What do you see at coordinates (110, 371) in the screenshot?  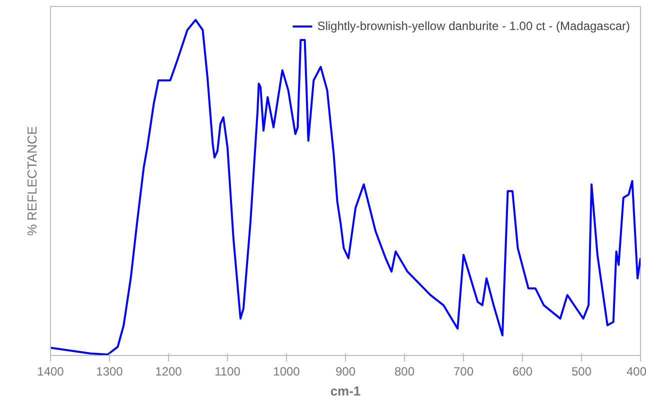 I see `x-tick-label: 1300` at bounding box center [110, 371].